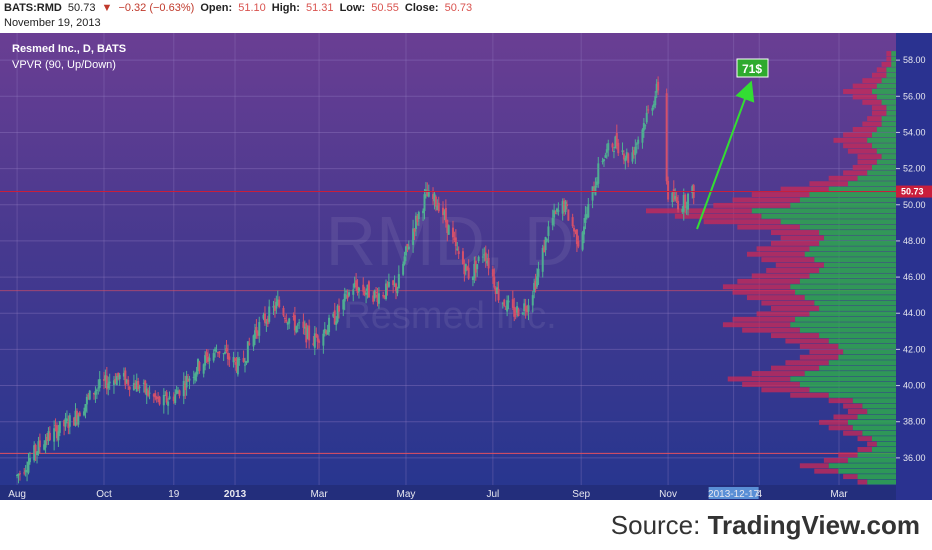 This screenshot has height=550, width=932. I want to click on target-box, so click(752, 68).